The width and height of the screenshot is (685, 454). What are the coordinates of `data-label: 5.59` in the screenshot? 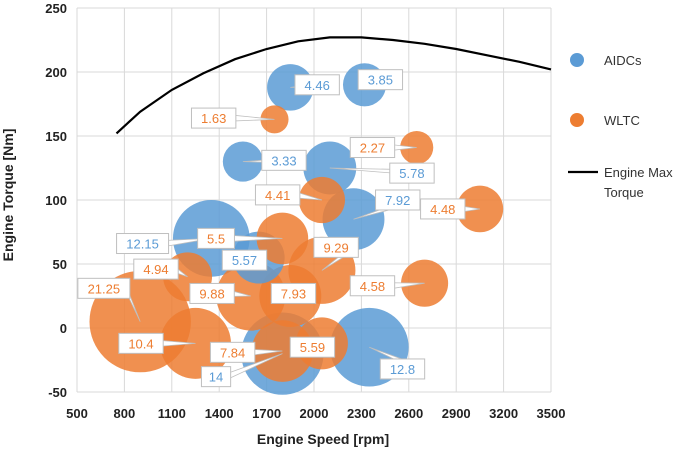 It's located at (312, 347).